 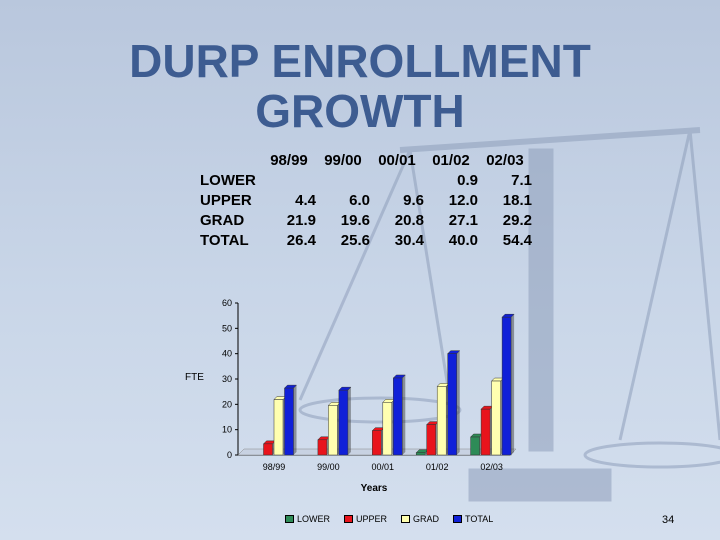 I want to click on x-tick-label: 01/02, so click(x=437, y=467).